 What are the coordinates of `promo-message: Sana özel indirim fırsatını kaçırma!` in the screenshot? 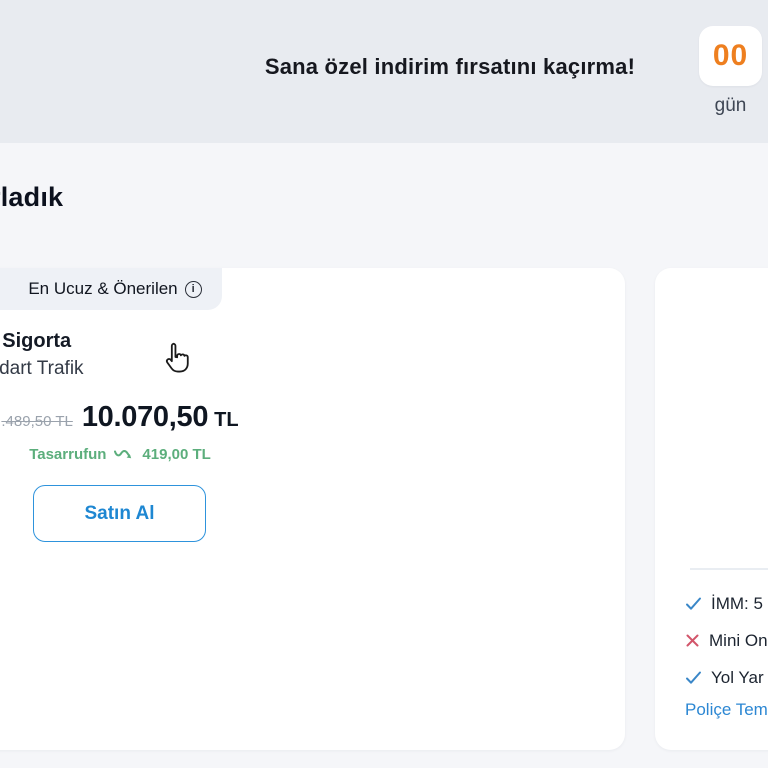 It's located at (450, 66).